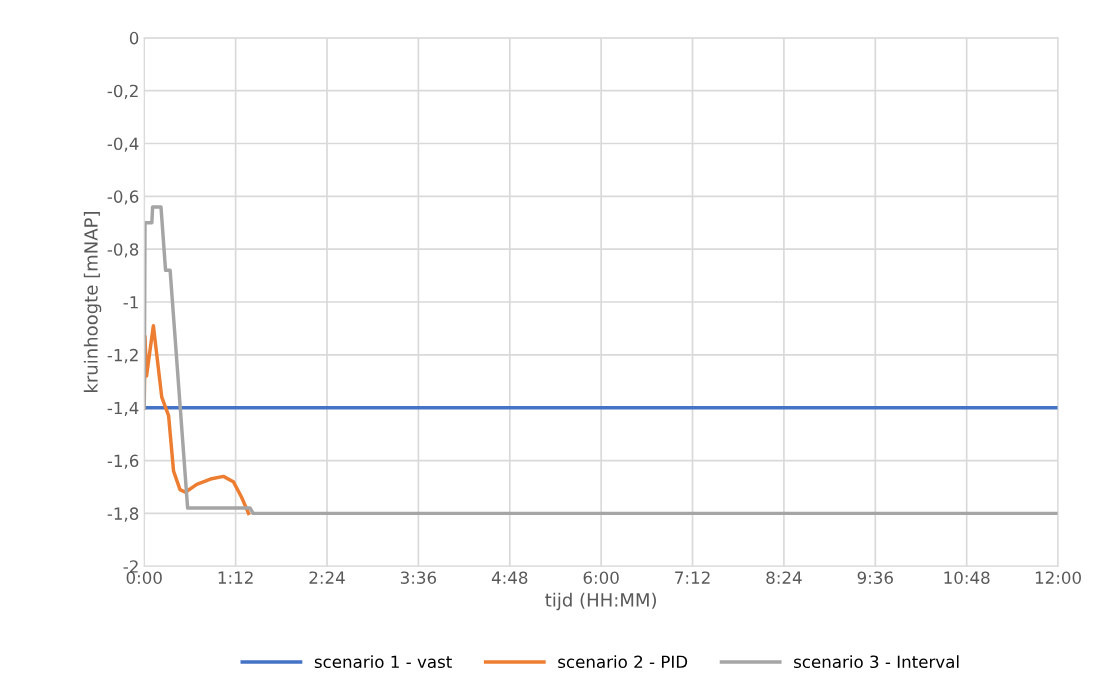 This screenshot has height=688, width=1101. I want to click on x-tick-label: 9:36, so click(875, 577).